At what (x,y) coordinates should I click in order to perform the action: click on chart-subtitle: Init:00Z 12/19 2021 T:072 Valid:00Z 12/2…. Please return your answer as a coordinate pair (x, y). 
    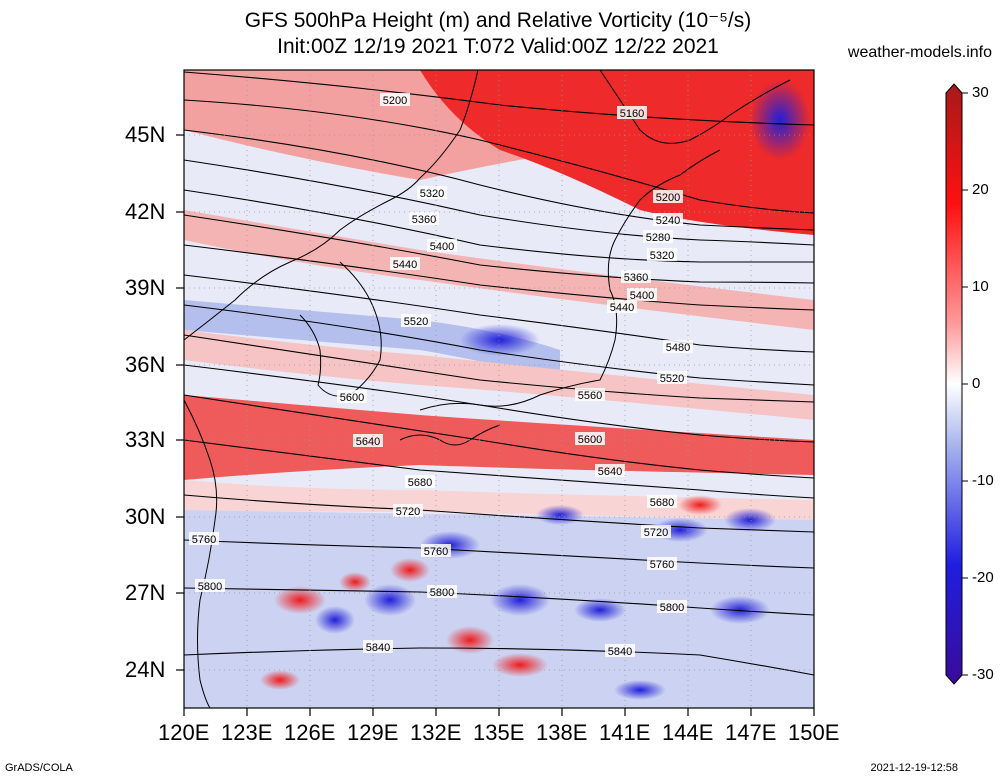
    Looking at the image, I should click on (498, 46).